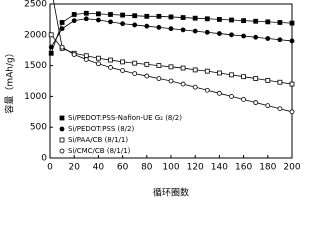 The width and height of the screenshot is (320, 240). Describe the element at coordinates (243, 168) in the screenshot. I see `x-tick-label: 160` at that location.